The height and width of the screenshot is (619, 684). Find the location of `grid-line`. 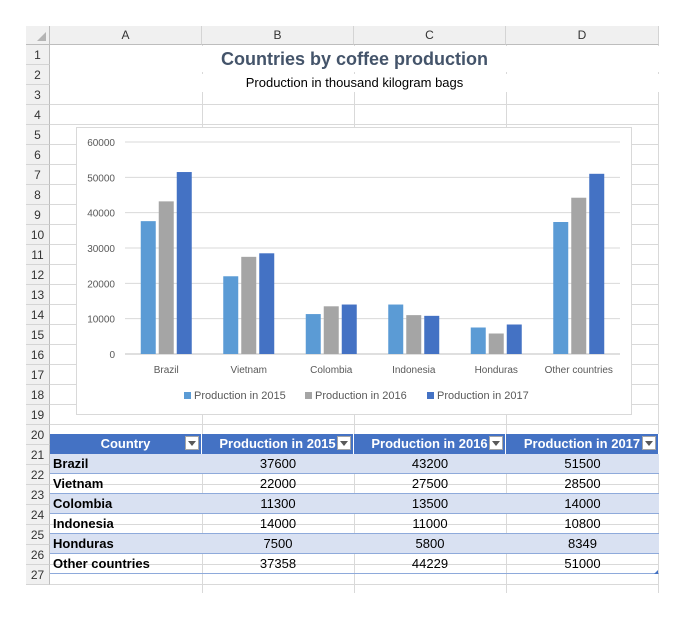

grid-line is located at coordinates (658, 319).